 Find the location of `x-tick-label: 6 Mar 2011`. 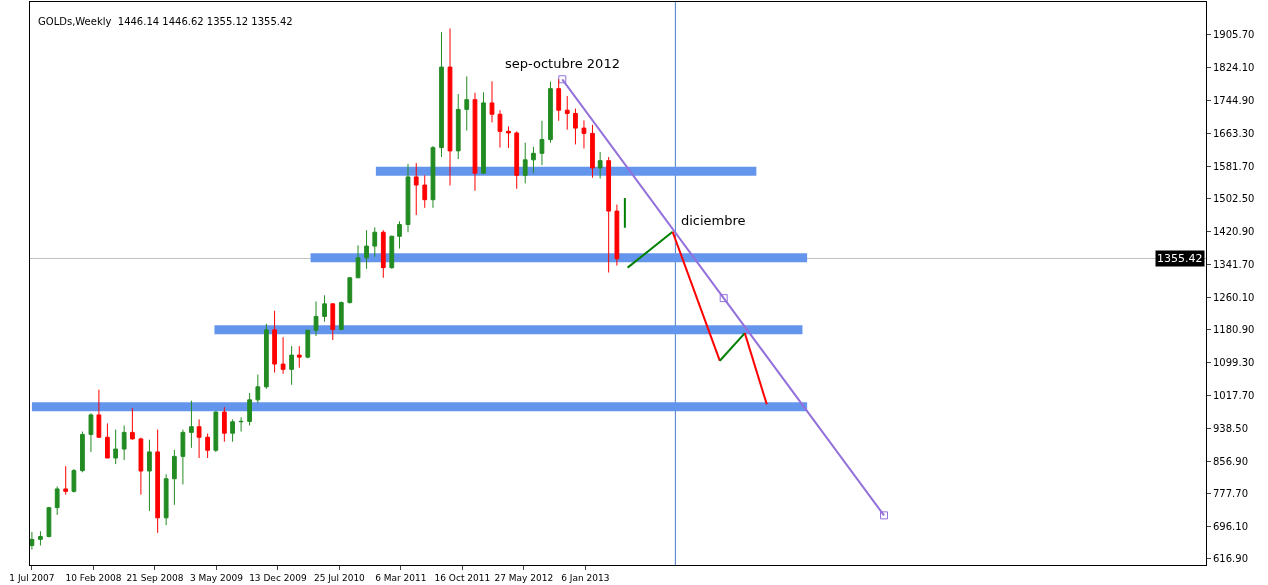

x-tick-label: 6 Mar 2011 is located at coordinates (401, 577).